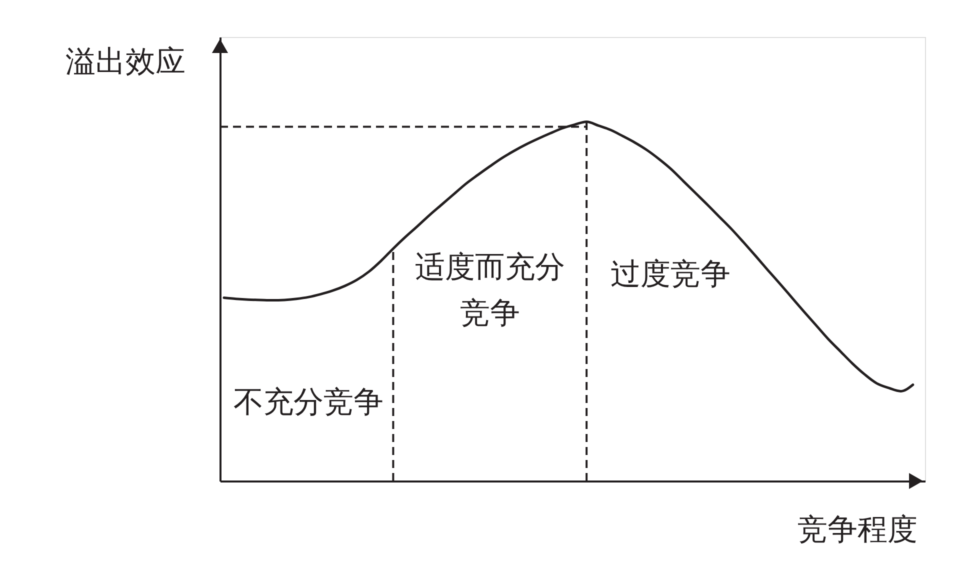 The width and height of the screenshot is (972, 566). Describe the element at coordinates (670, 274) in the screenshot. I see `annotation: 过度竞争` at that location.